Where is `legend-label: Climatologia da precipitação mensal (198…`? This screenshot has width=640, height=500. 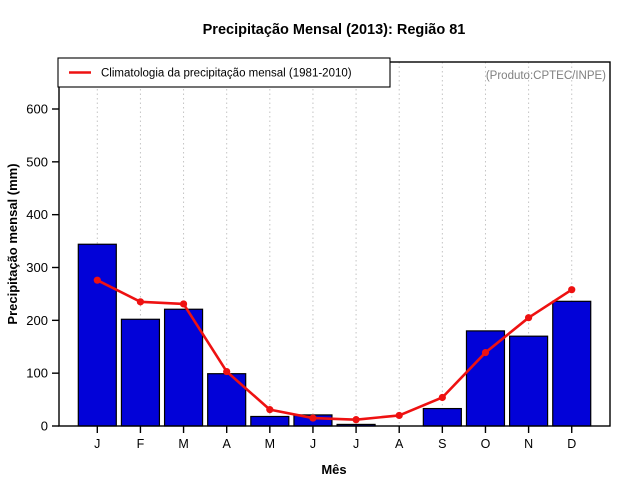 legend-label: Climatologia da precipitação mensal (198… is located at coordinates (226, 74).